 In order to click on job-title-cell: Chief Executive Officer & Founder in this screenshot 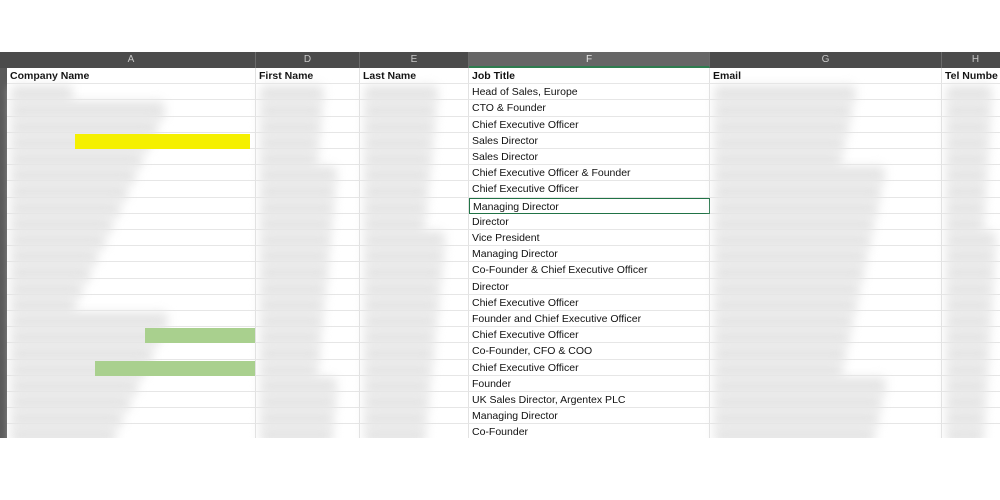, I will do `click(589, 173)`.